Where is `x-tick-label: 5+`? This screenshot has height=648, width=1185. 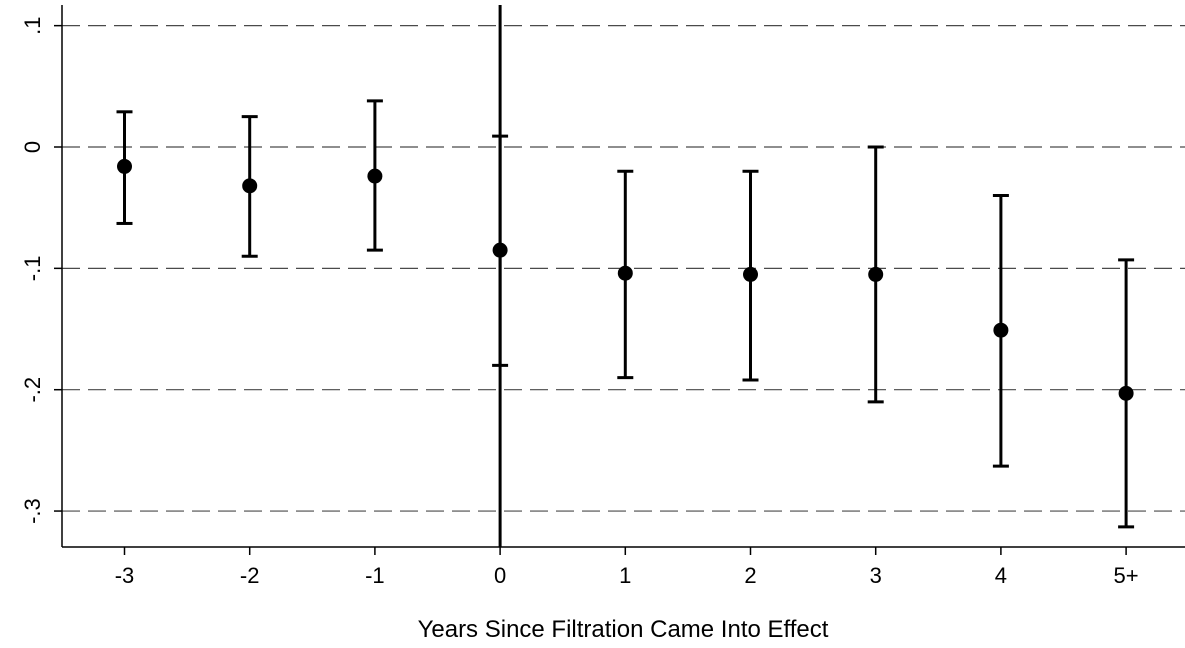 x-tick-label: 5+ is located at coordinates (1126, 575).